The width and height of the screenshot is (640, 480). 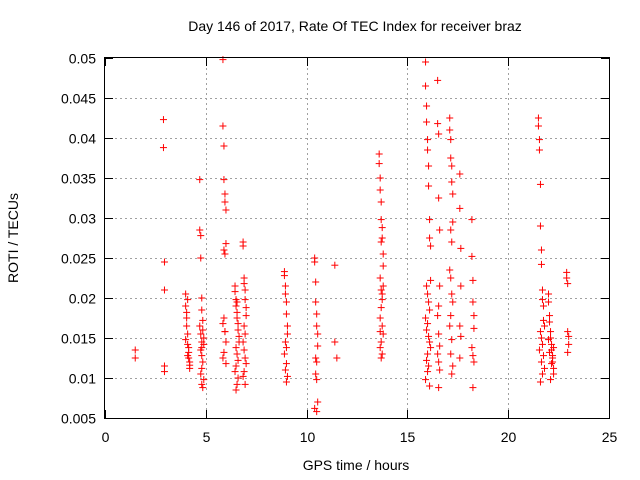 What do you see at coordinates (82, 139) in the screenshot?
I see `y-tick-label: 0.04` at bounding box center [82, 139].